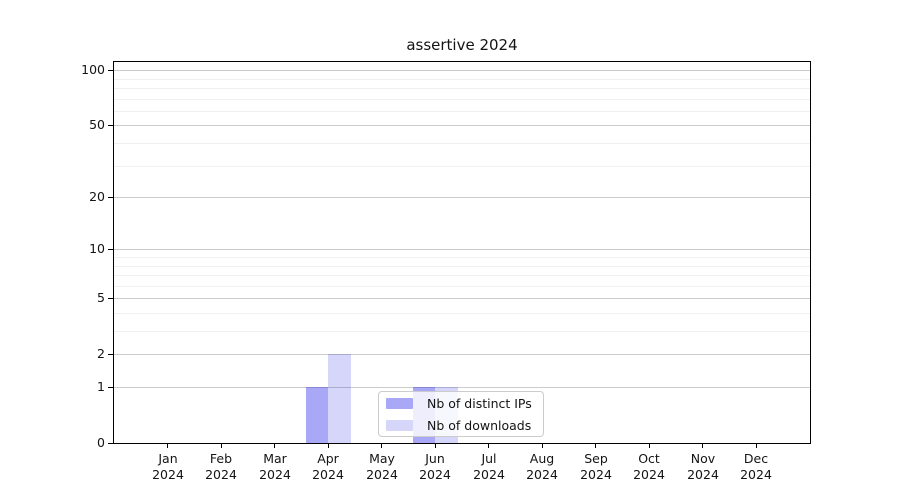 The width and height of the screenshot is (900, 500). I want to click on x-tick-label: Sep 2024, so click(596, 466).